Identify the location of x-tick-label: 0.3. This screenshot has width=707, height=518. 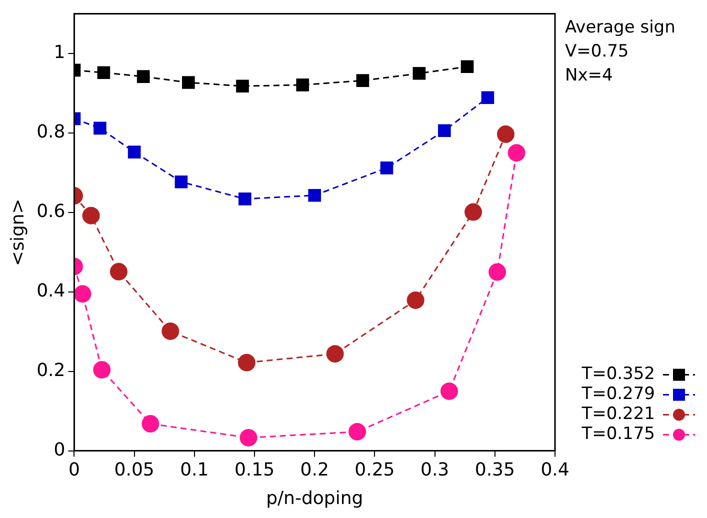
(435, 469).